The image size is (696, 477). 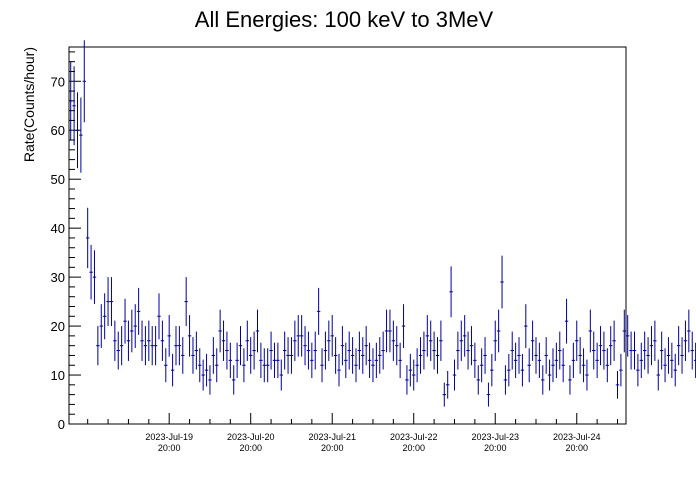 What do you see at coordinates (58, 179) in the screenshot?
I see `y-tick-label: 50` at bounding box center [58, 179].